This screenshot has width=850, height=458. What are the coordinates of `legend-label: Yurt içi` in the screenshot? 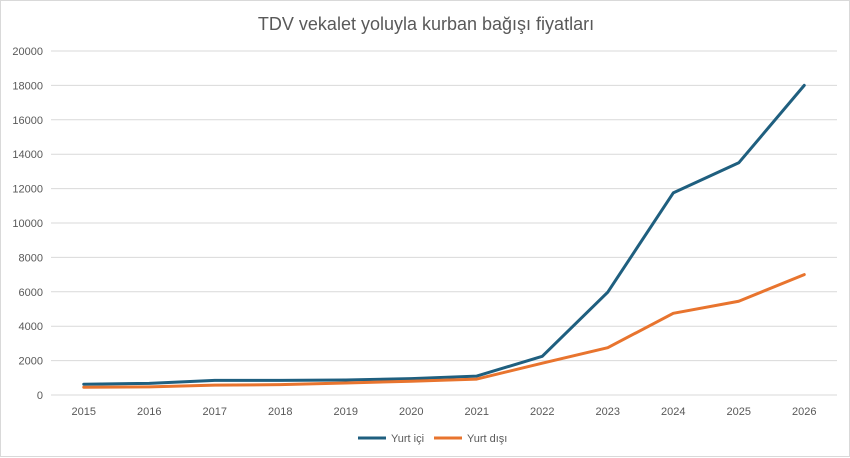 It's located at (407, 439).